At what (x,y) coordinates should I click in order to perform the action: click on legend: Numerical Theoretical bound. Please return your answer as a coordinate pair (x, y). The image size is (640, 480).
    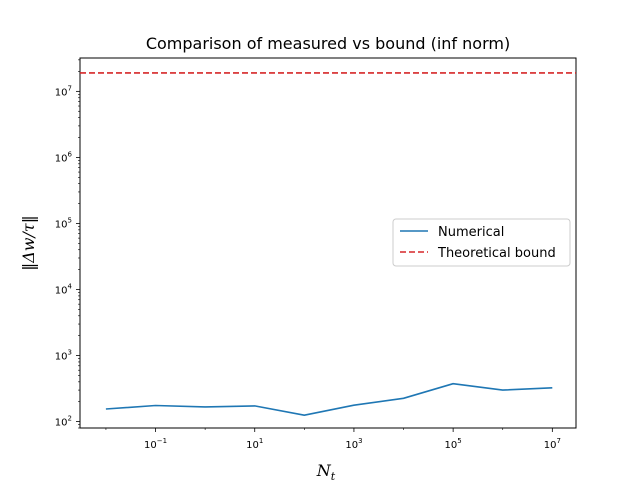
    Looking at the image, I should click on (481, 242).